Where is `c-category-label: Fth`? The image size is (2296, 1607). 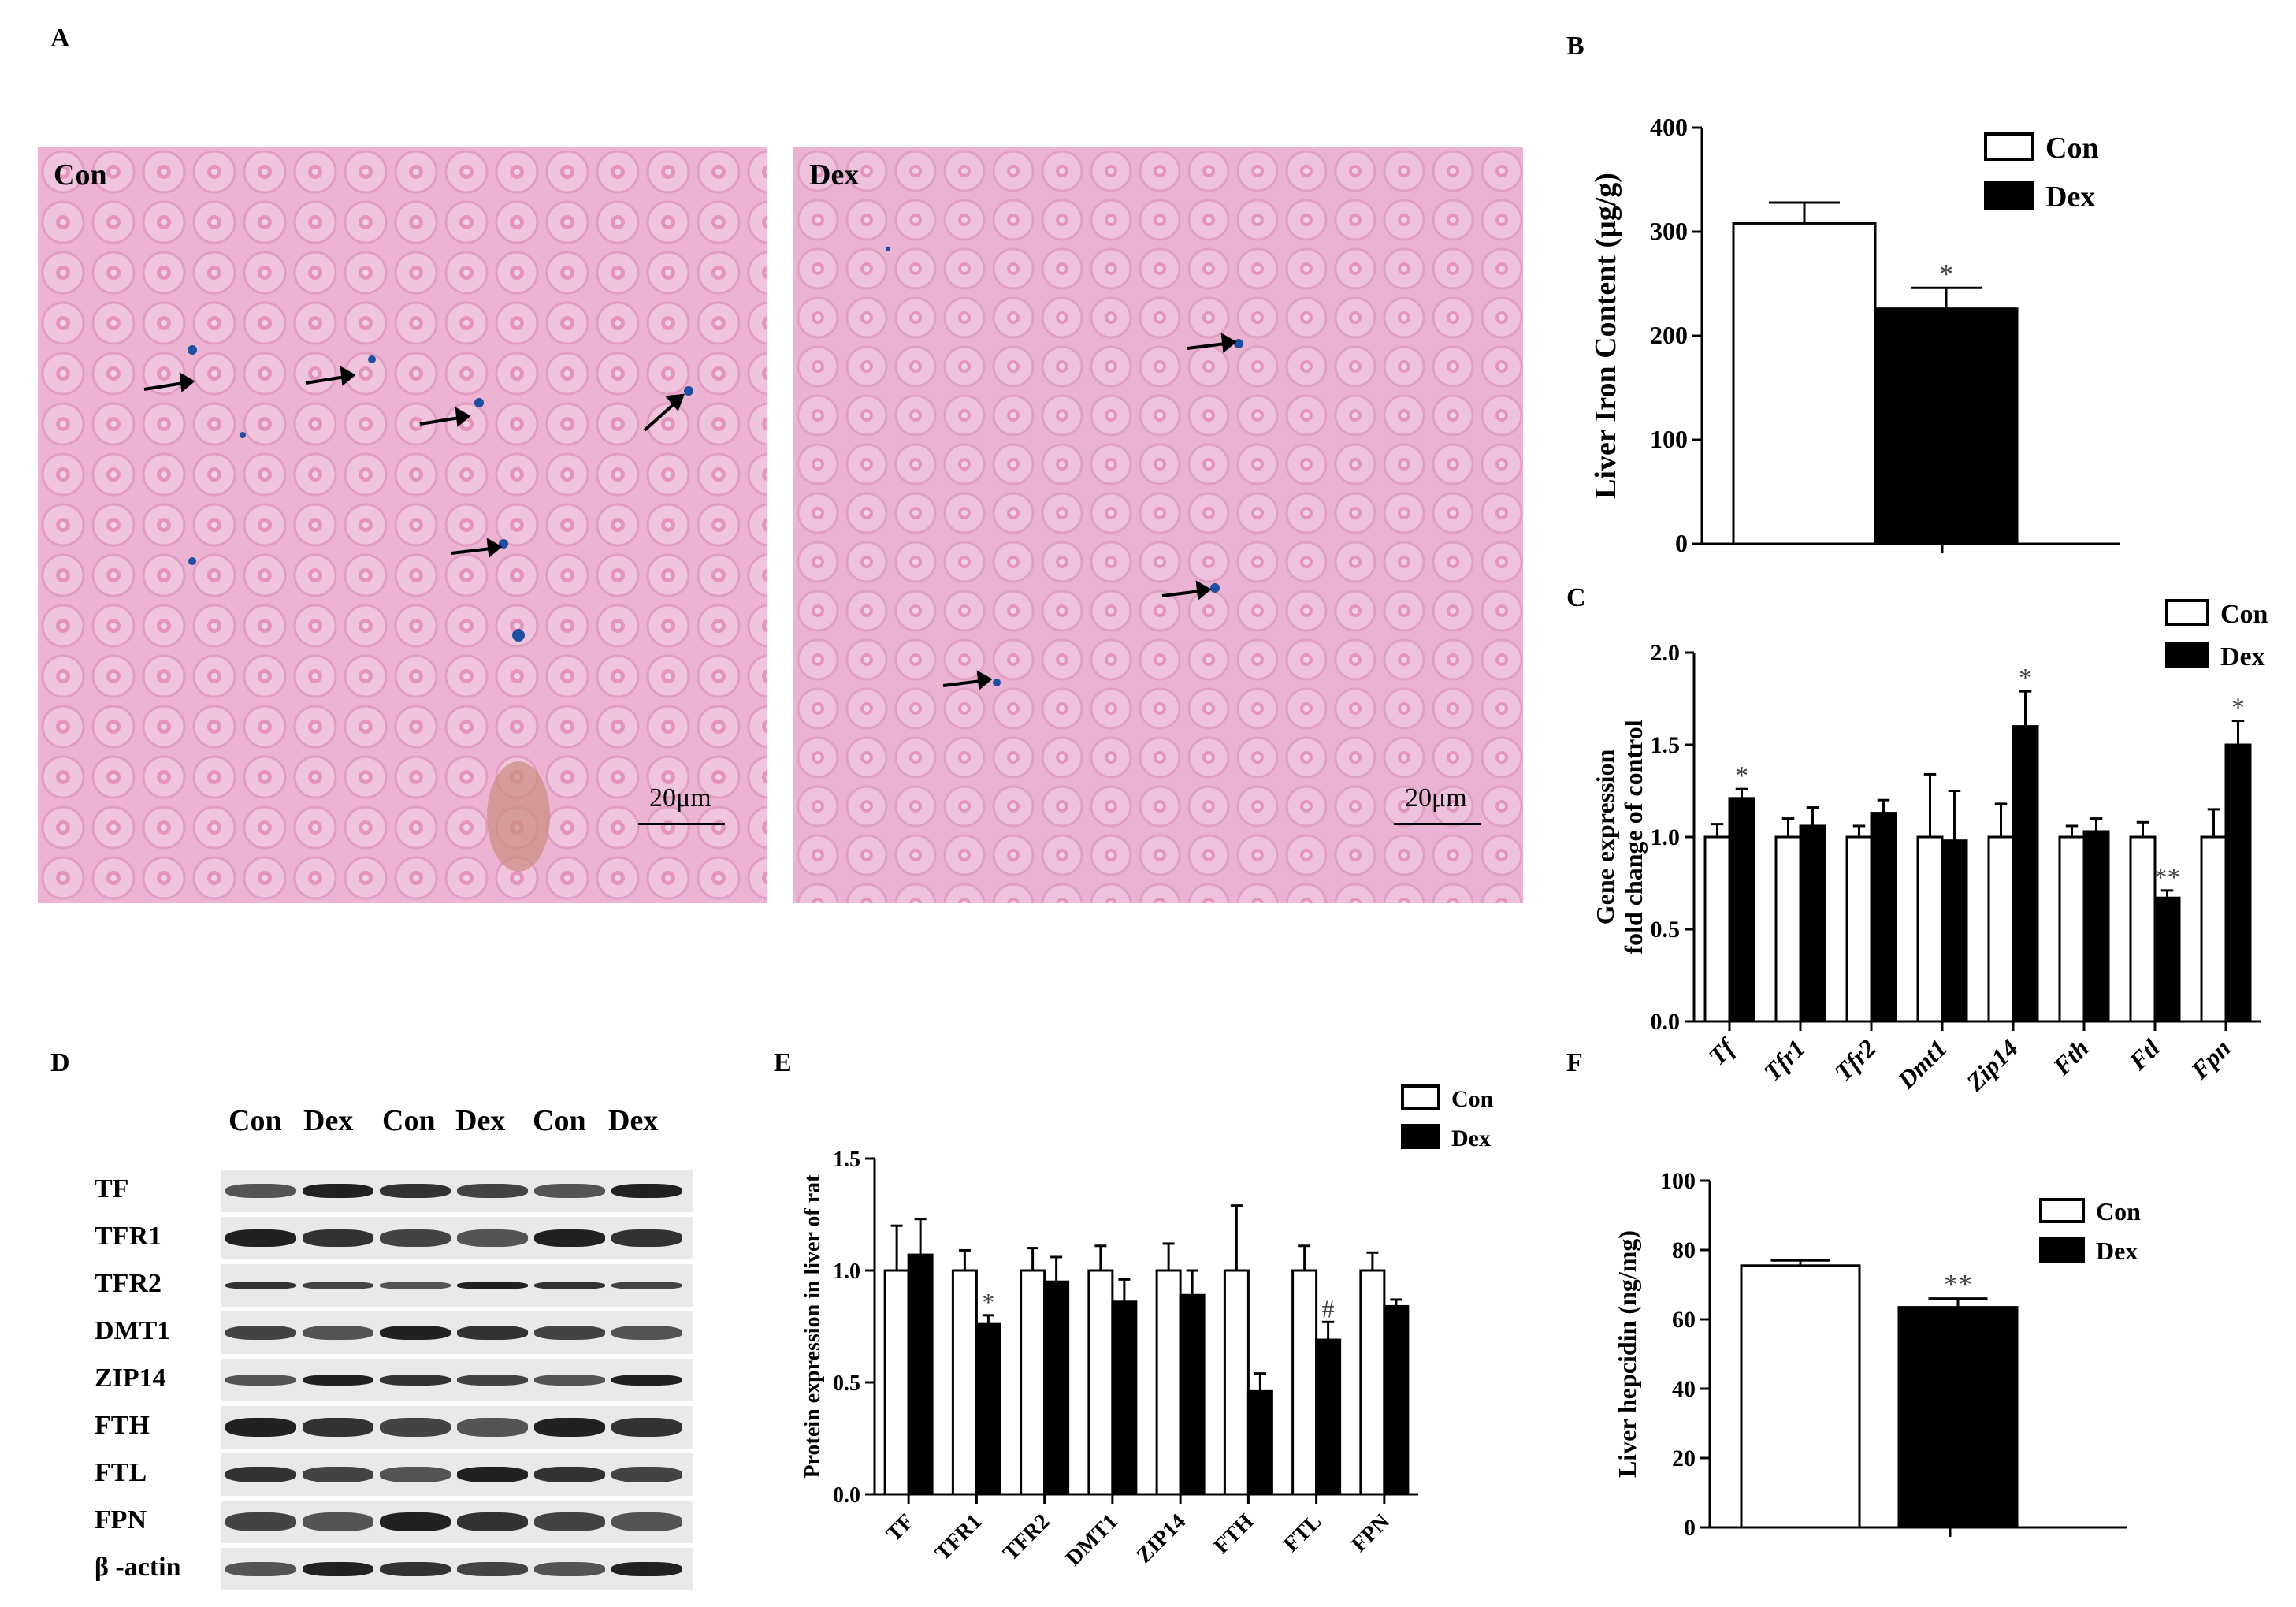
c-category-label: Fth is located at coordinates (2070, 1057).